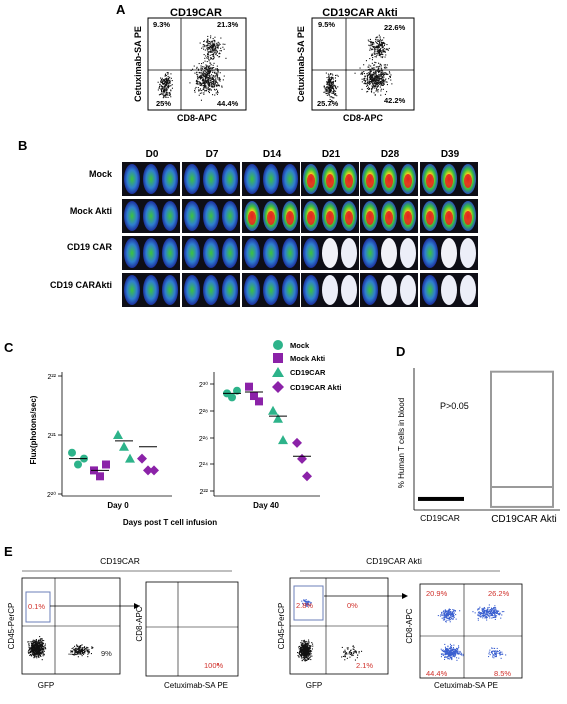  What do you see at coordinates (301, 64) in the screenshot?
I see `y-axis-label: Cetuximab-SA PE` at bounding box center [301, 64].